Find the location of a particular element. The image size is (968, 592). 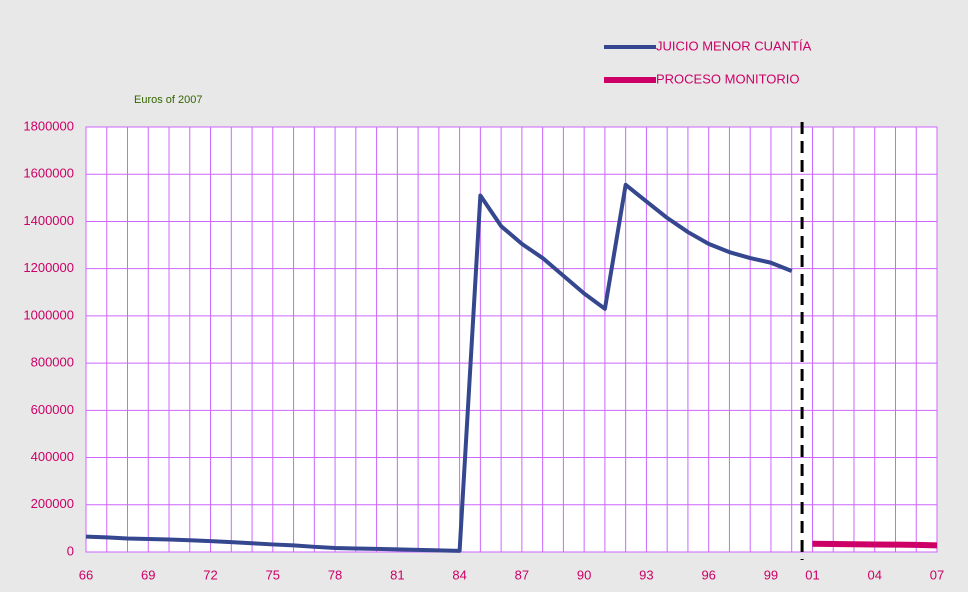

y-tick-label: 1600000 is located at coordinates (48, 173).